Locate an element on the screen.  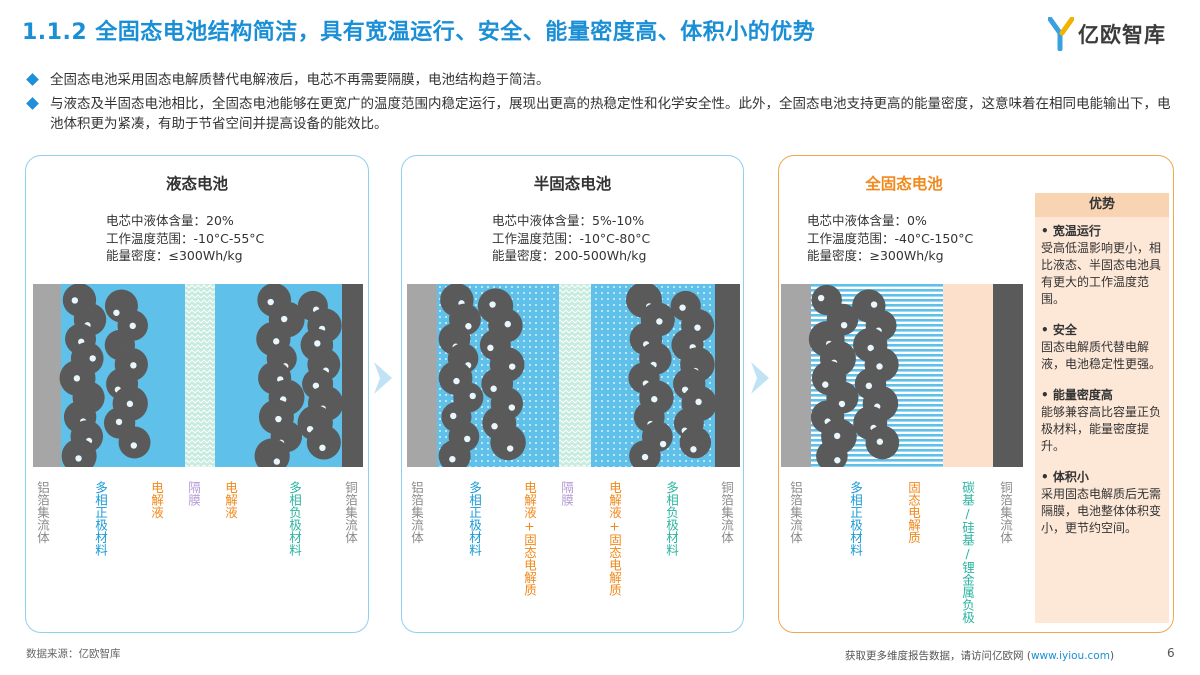
layer-label: 多相正极材料 is located at coordinates (474, 518).